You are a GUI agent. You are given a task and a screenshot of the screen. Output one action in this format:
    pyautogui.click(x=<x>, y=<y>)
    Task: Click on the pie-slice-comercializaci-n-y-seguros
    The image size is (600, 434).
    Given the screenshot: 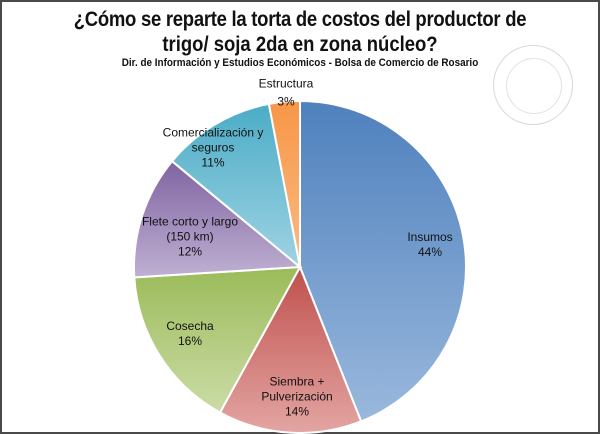 What is the action you would take?
    pyautogui.click(x=236, y=186)
    